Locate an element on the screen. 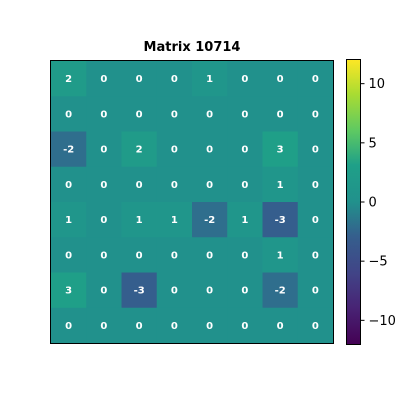 This screenshot has height=400, width=400. cell-value-label: 2 is located at coordinates (139, 150).